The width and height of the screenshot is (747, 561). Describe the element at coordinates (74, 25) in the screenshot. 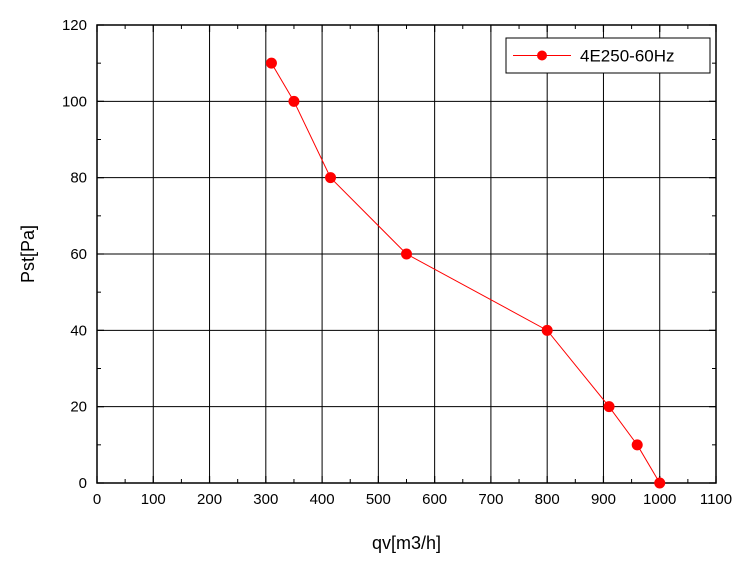

I see `y-tick-label: 120` at that location.